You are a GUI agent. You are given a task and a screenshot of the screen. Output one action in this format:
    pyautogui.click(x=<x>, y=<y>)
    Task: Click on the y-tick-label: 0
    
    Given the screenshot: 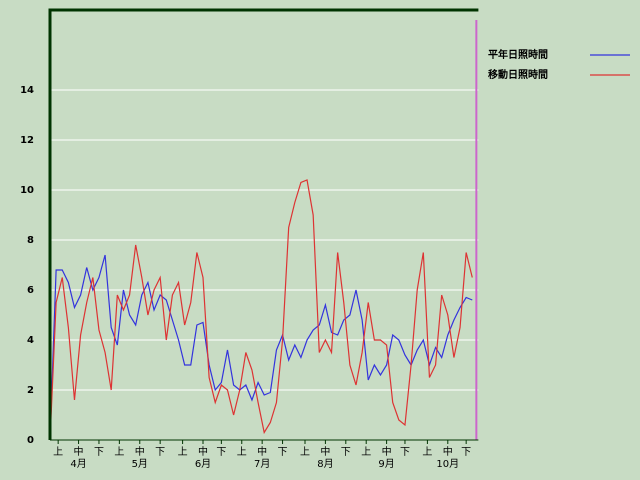 What is the action you would take?
    pyautogui.click(x=30, y=440)
    